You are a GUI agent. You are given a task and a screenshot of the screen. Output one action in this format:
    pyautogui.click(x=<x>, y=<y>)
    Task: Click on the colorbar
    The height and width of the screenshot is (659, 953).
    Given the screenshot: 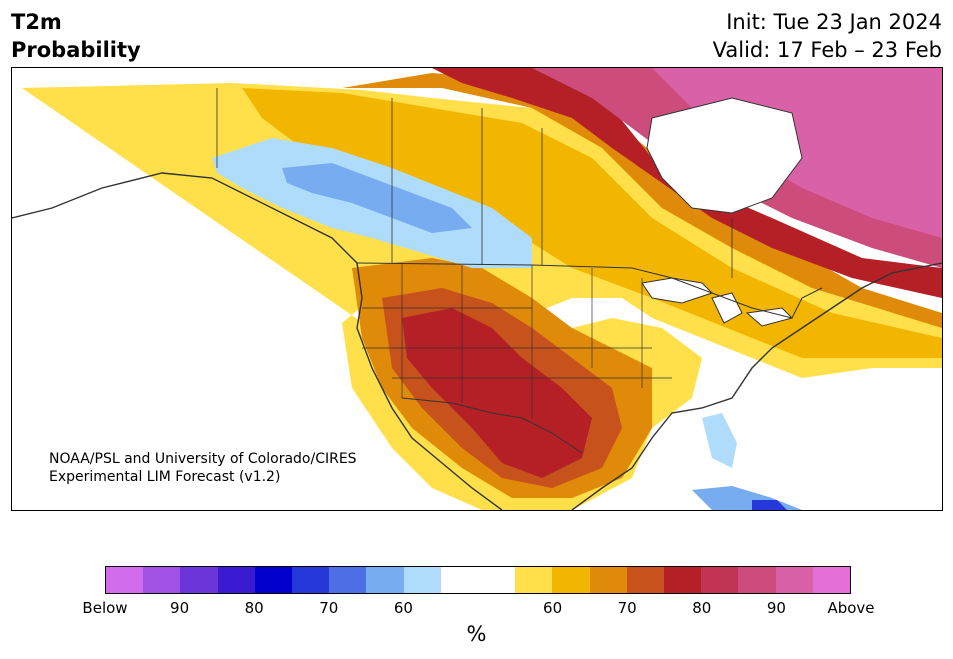 What is the action you would take?
    pyautogui.click(x=478, y=580)
    